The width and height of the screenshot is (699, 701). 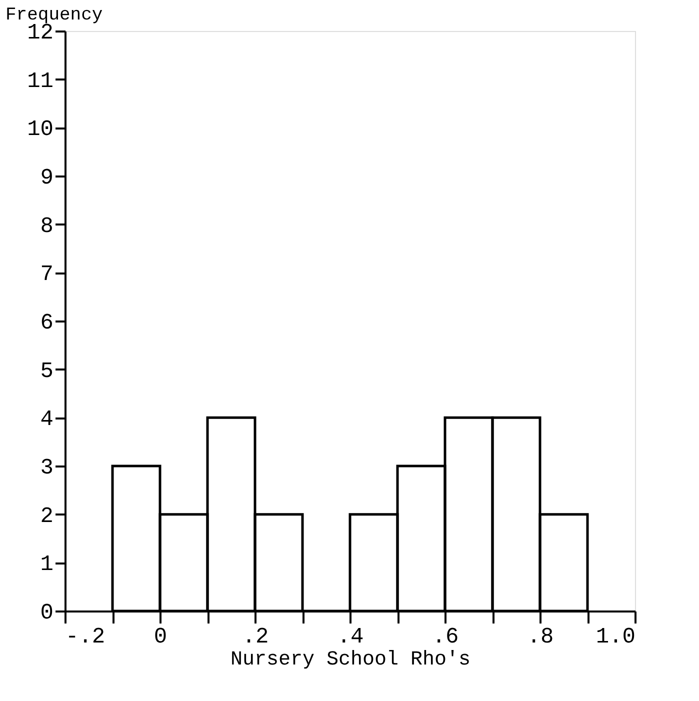 What do you see at coordinates (47, 419) in the screenshot?
I see `y-tick-label: 4` at bounding box center [47, 419].